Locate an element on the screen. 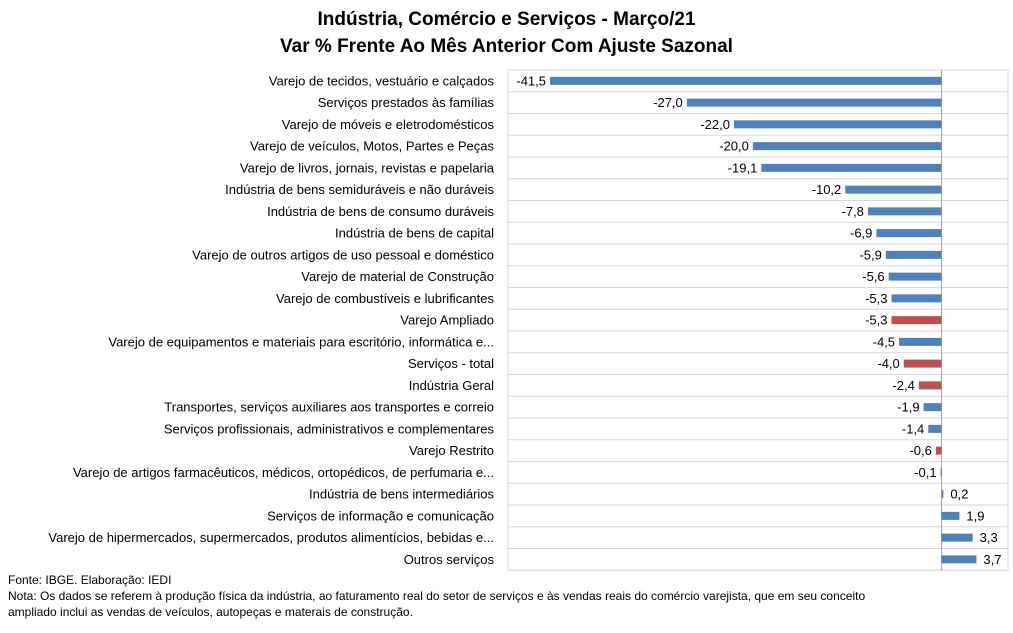  data-label: 1,9 is located at coordinates (975, 515).